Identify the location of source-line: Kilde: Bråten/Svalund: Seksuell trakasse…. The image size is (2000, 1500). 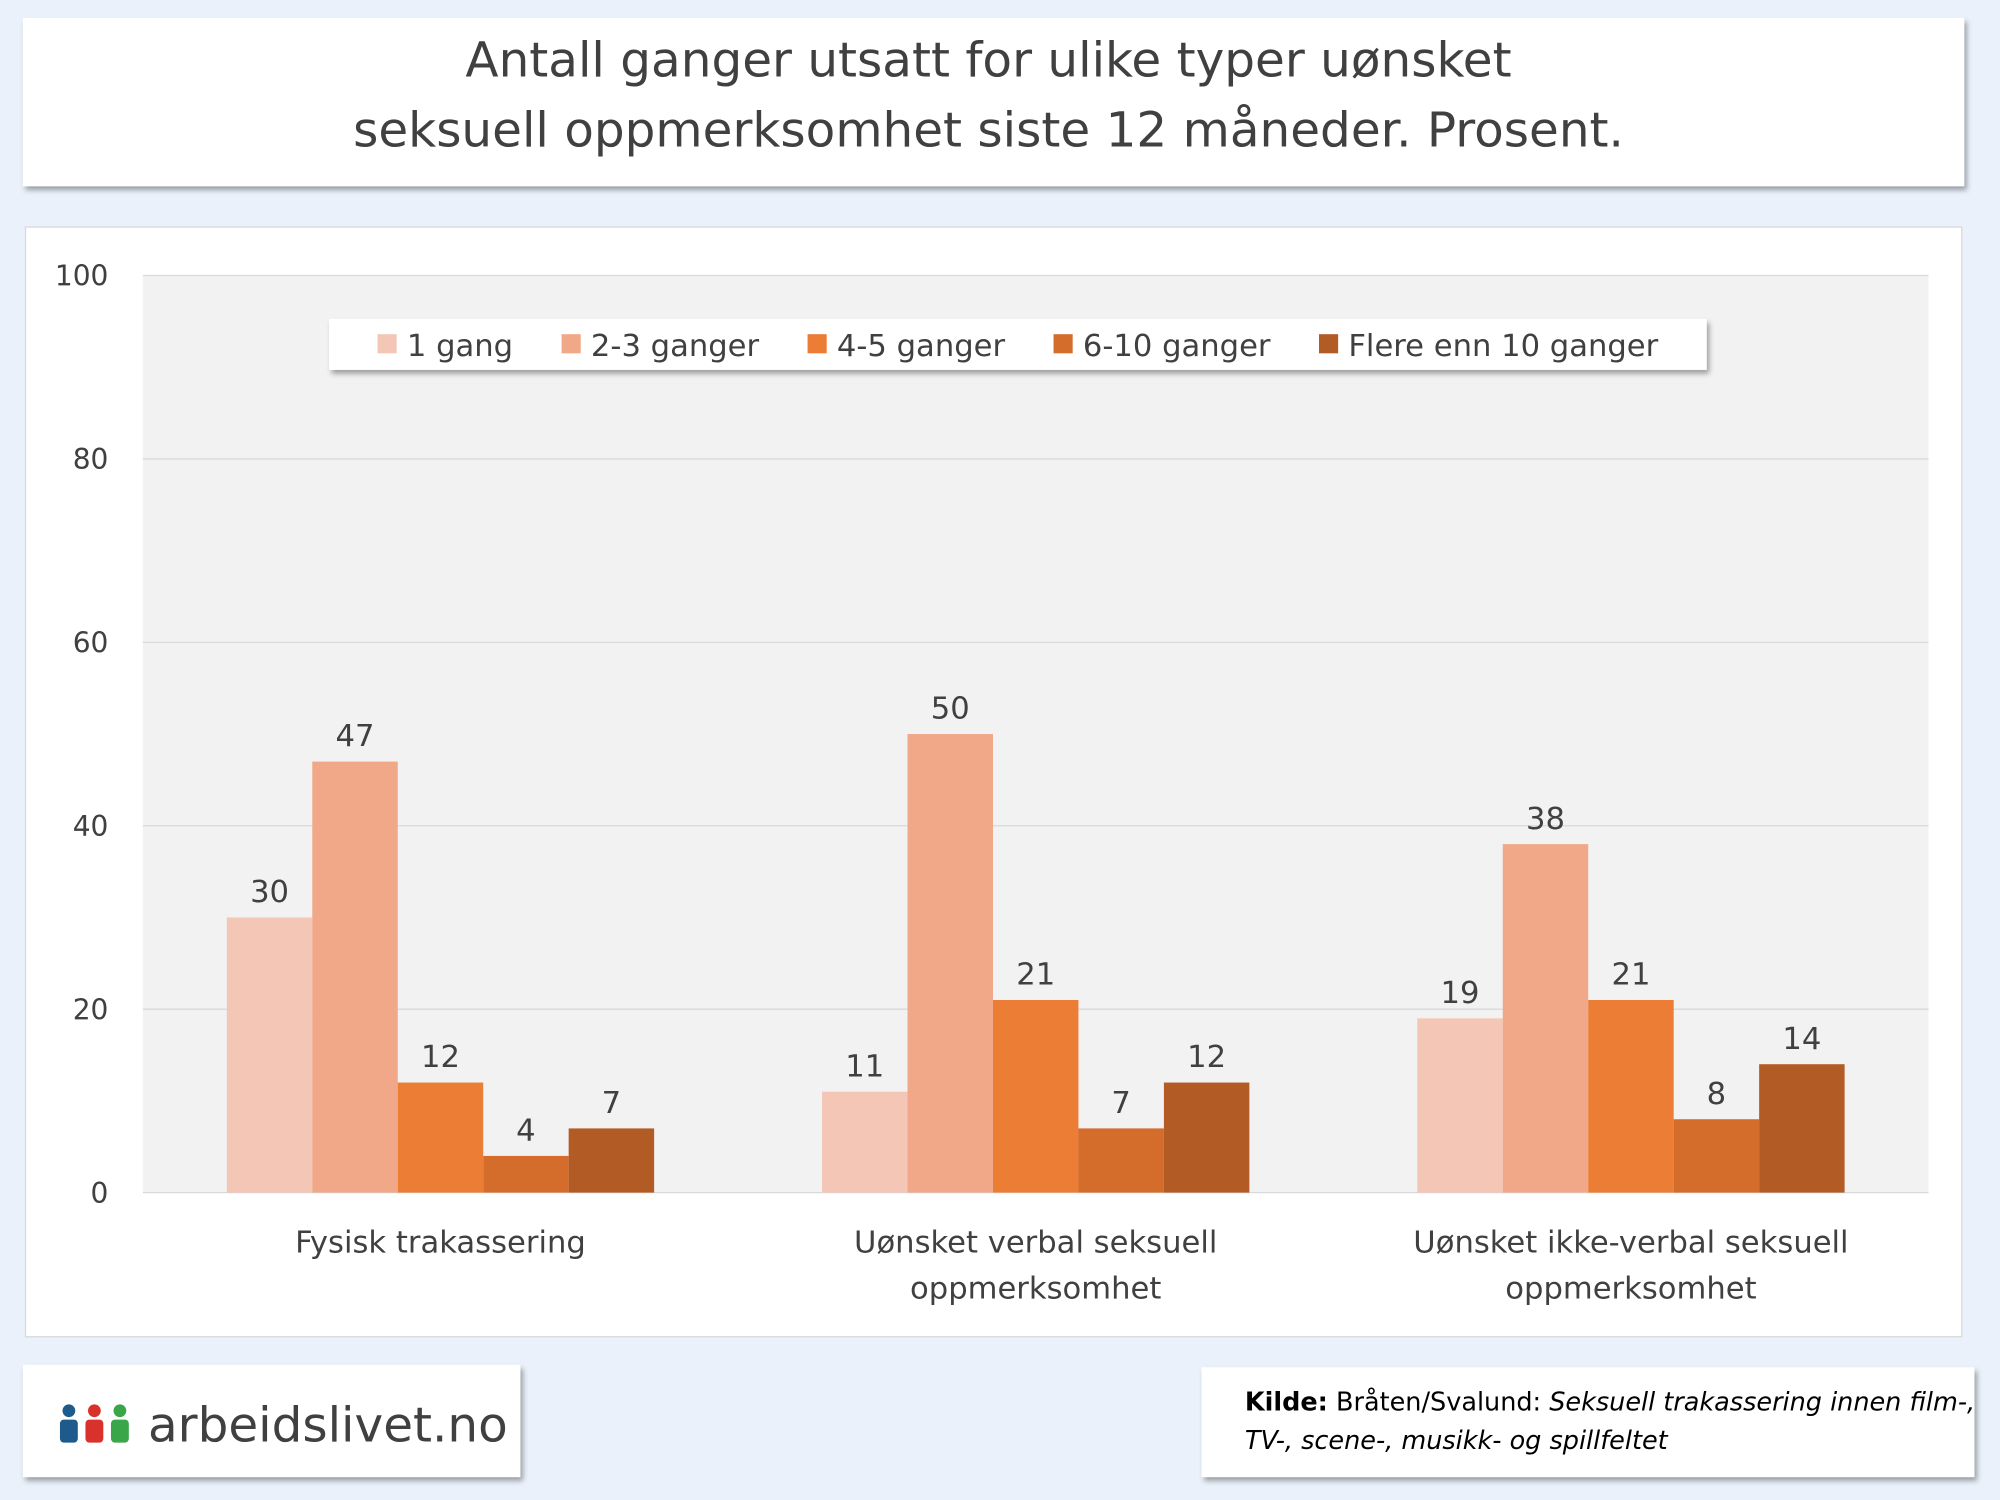
(1610, 1403).